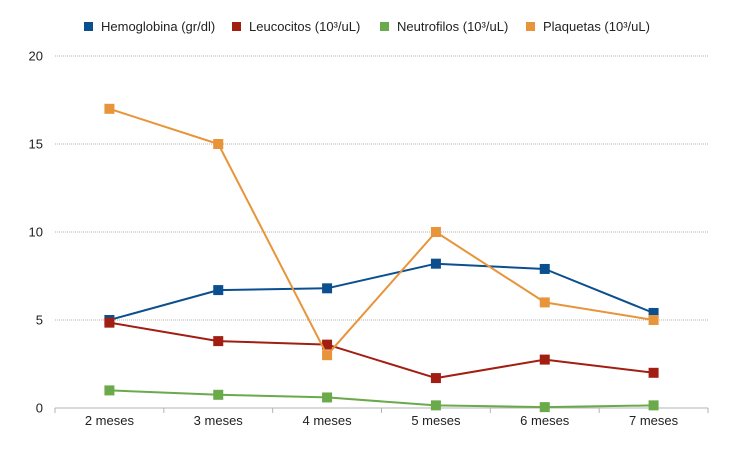 The image size is (730, 450). I want to click on legend-item: Plaquetas (10³/uL), so click(588, 26).